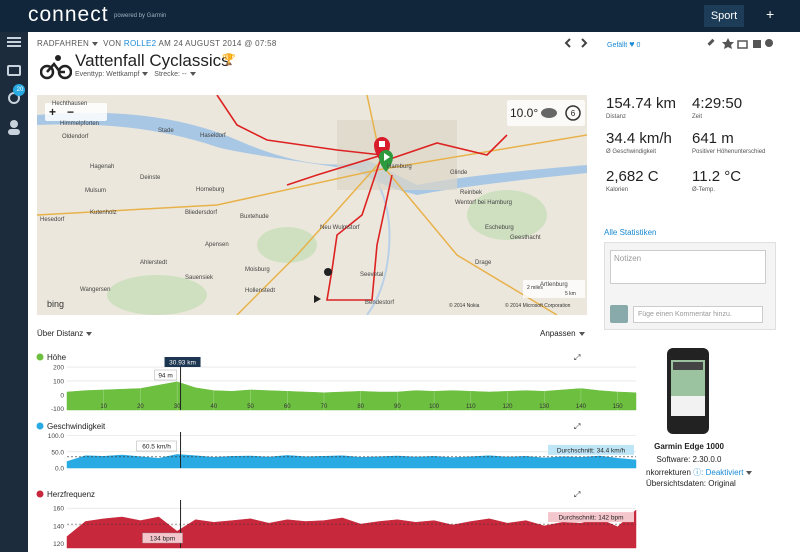 This screenshot has height=552, width=800. I want to click on date: AM 24 AUGUST 2014 @ 07:58, so click(217, 43).